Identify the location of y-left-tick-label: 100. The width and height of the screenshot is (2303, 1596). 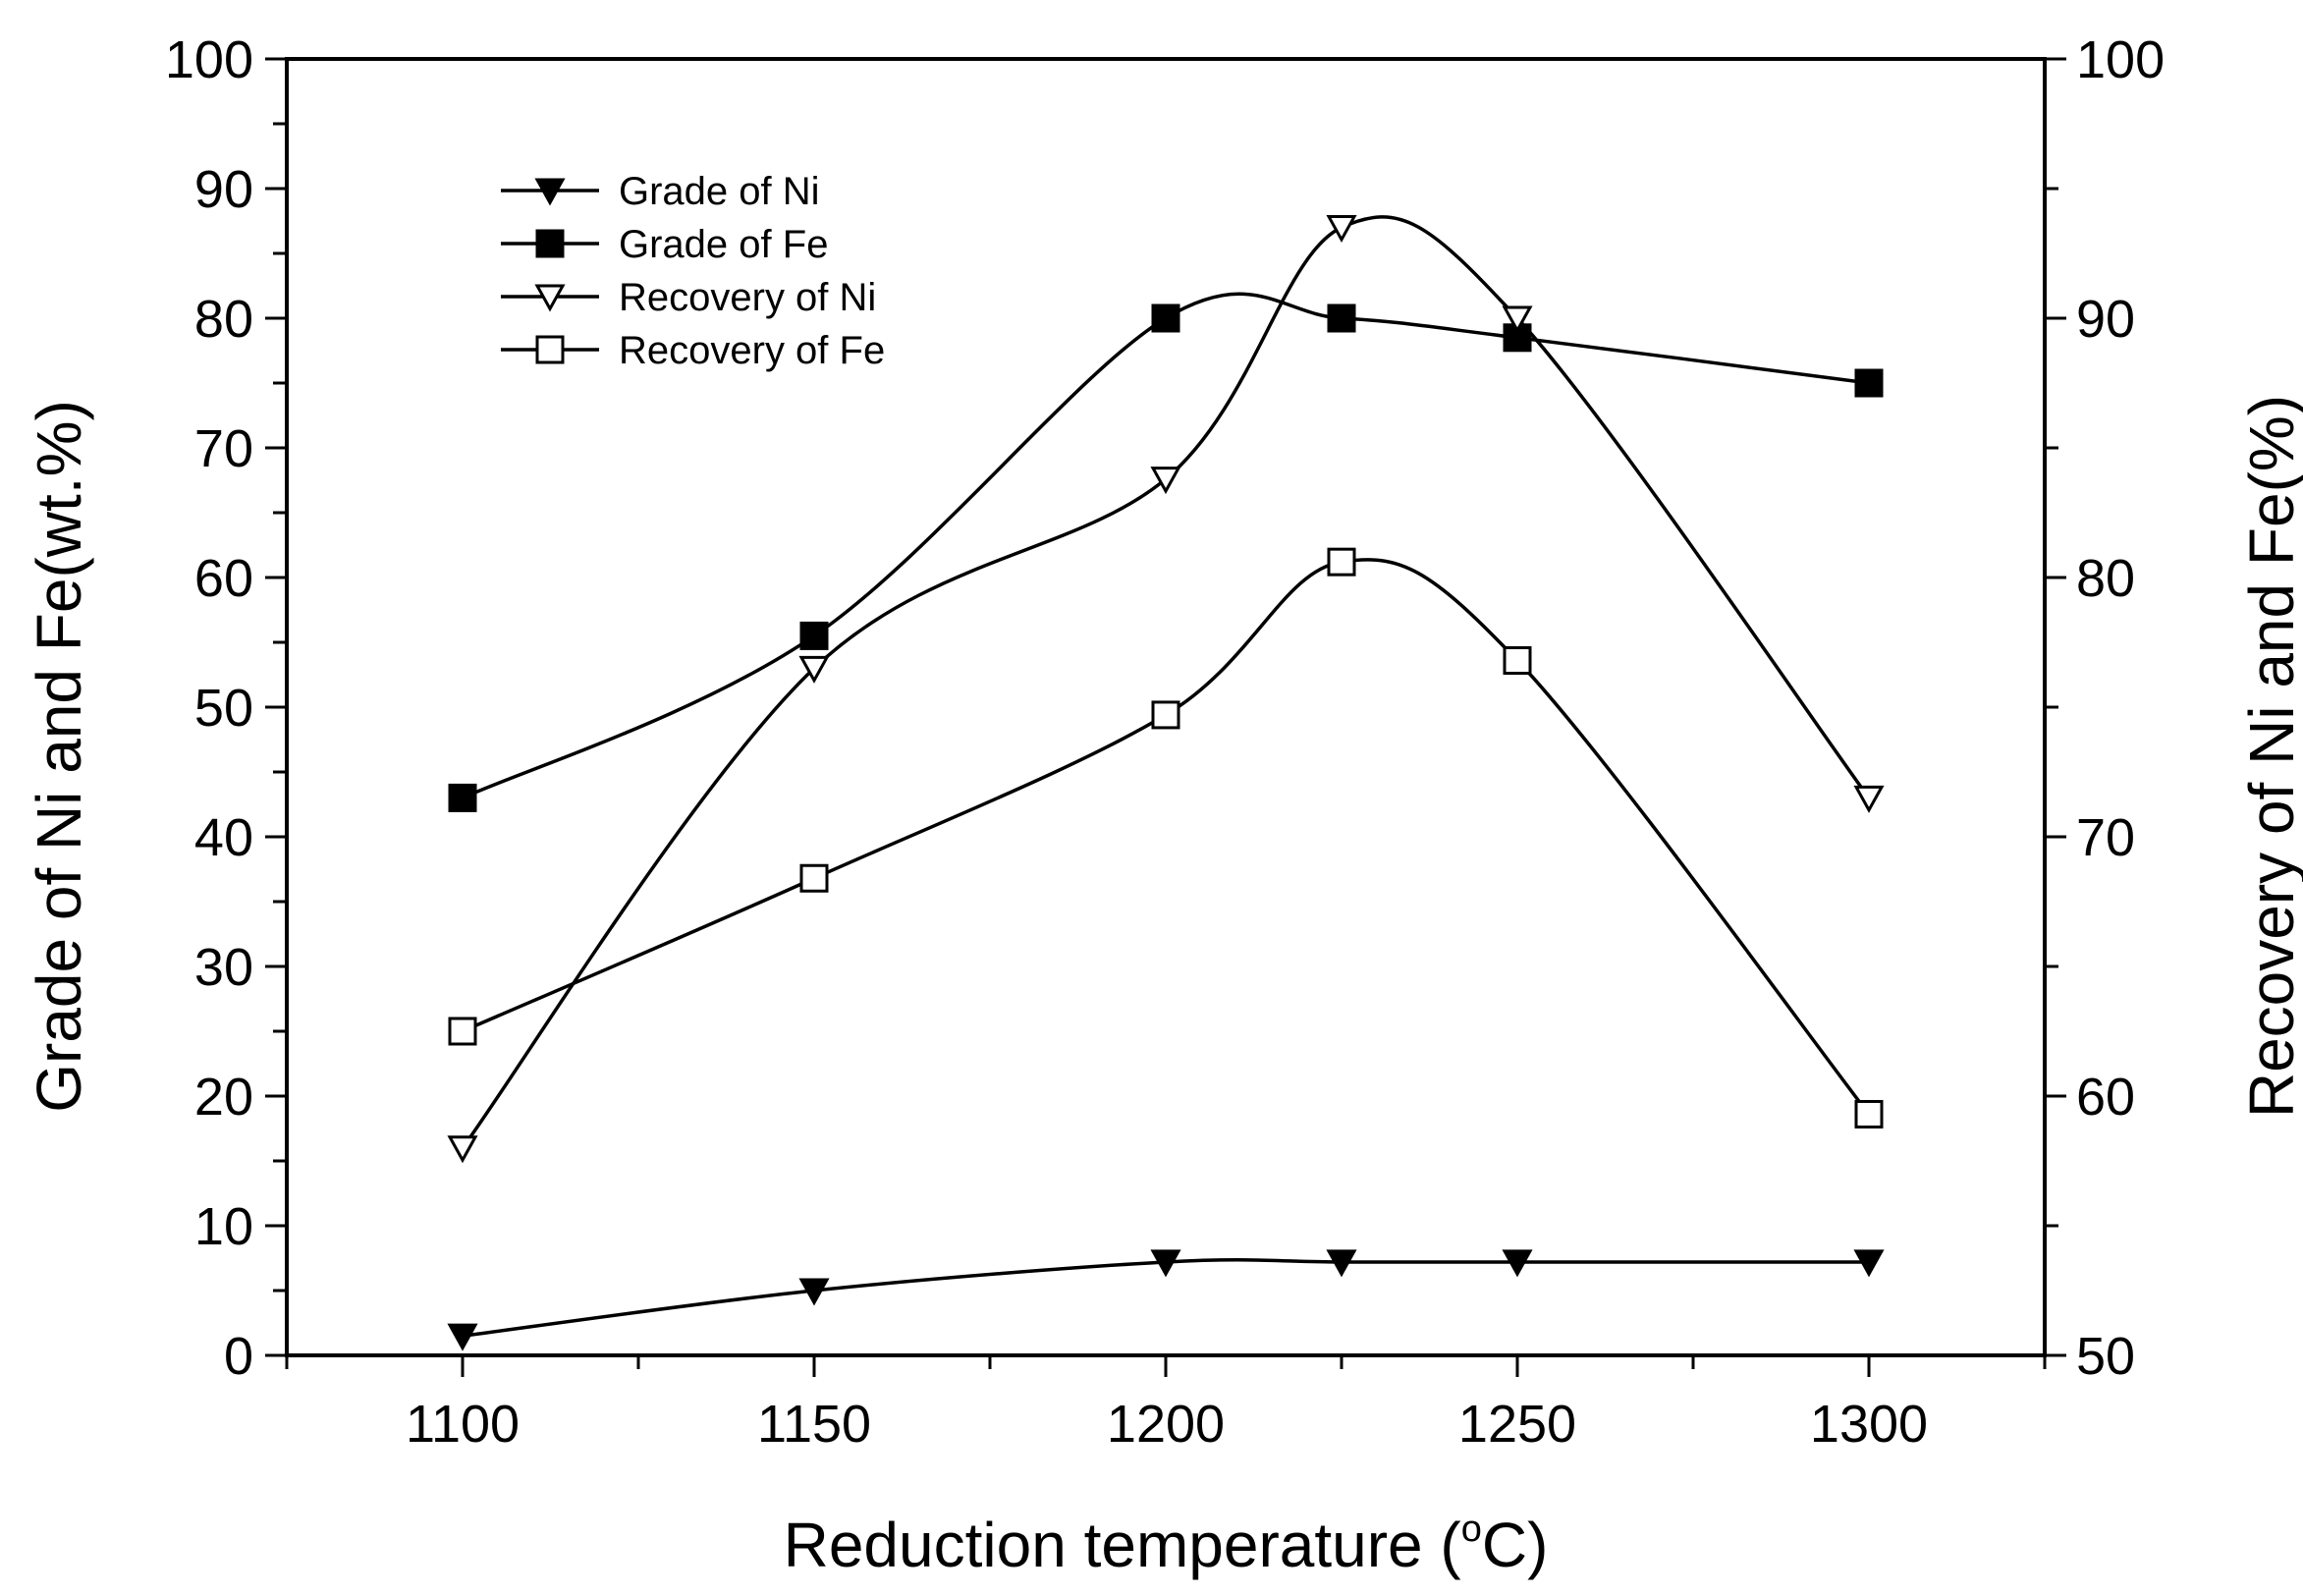
(209, 60).